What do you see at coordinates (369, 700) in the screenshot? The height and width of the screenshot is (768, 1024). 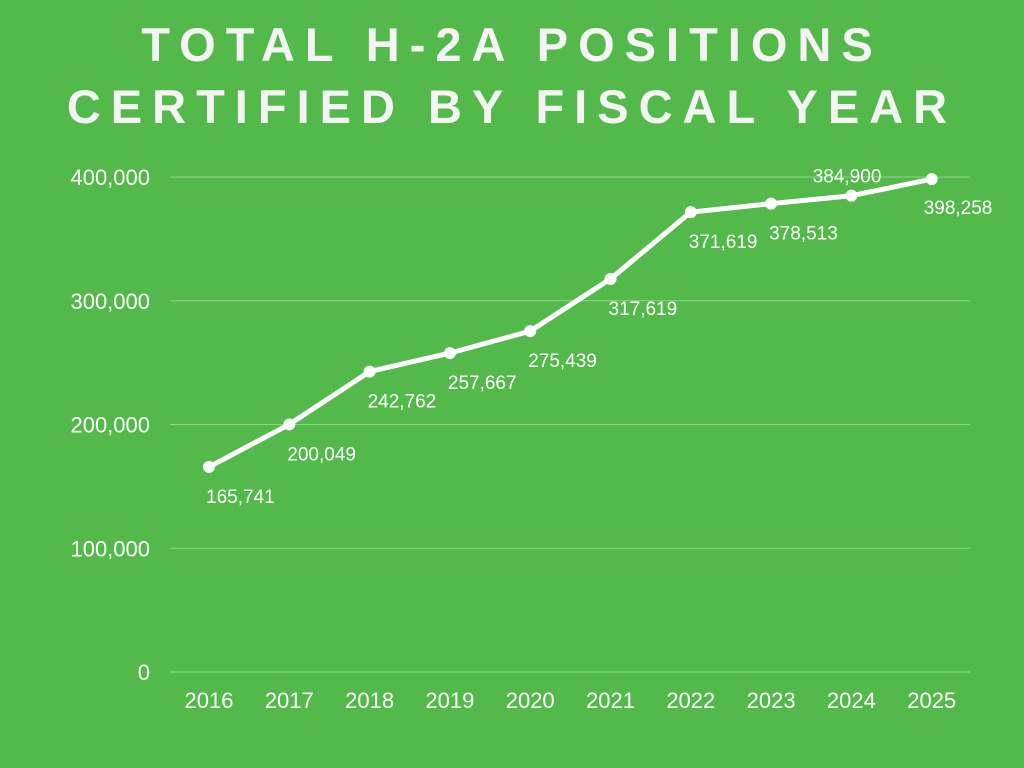 I see `x-tick-label: 2018` at bounding box center [369, 700].